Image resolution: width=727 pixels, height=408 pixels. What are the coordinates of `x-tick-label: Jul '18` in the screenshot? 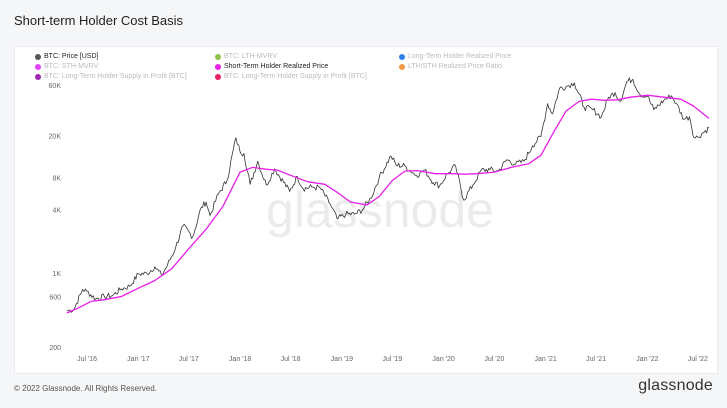 It's located at (291, 359).